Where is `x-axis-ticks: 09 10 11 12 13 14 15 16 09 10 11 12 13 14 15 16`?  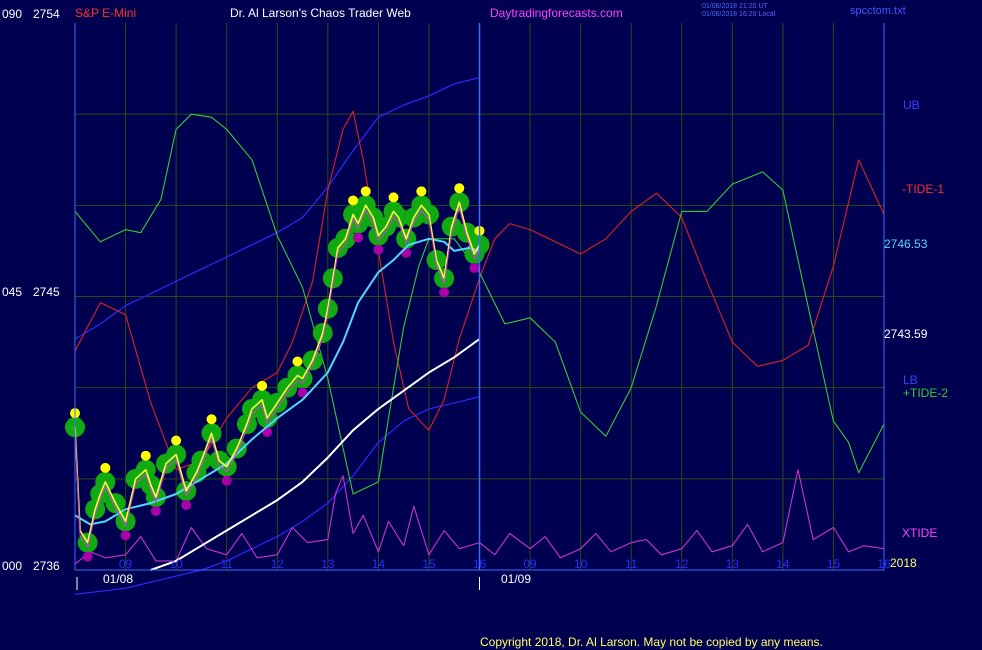 x-axis-ticks: 09 10 11 12 13 14 15 16 09 10 11 12 13 14 15 16 is located at coordinates (505, 564).